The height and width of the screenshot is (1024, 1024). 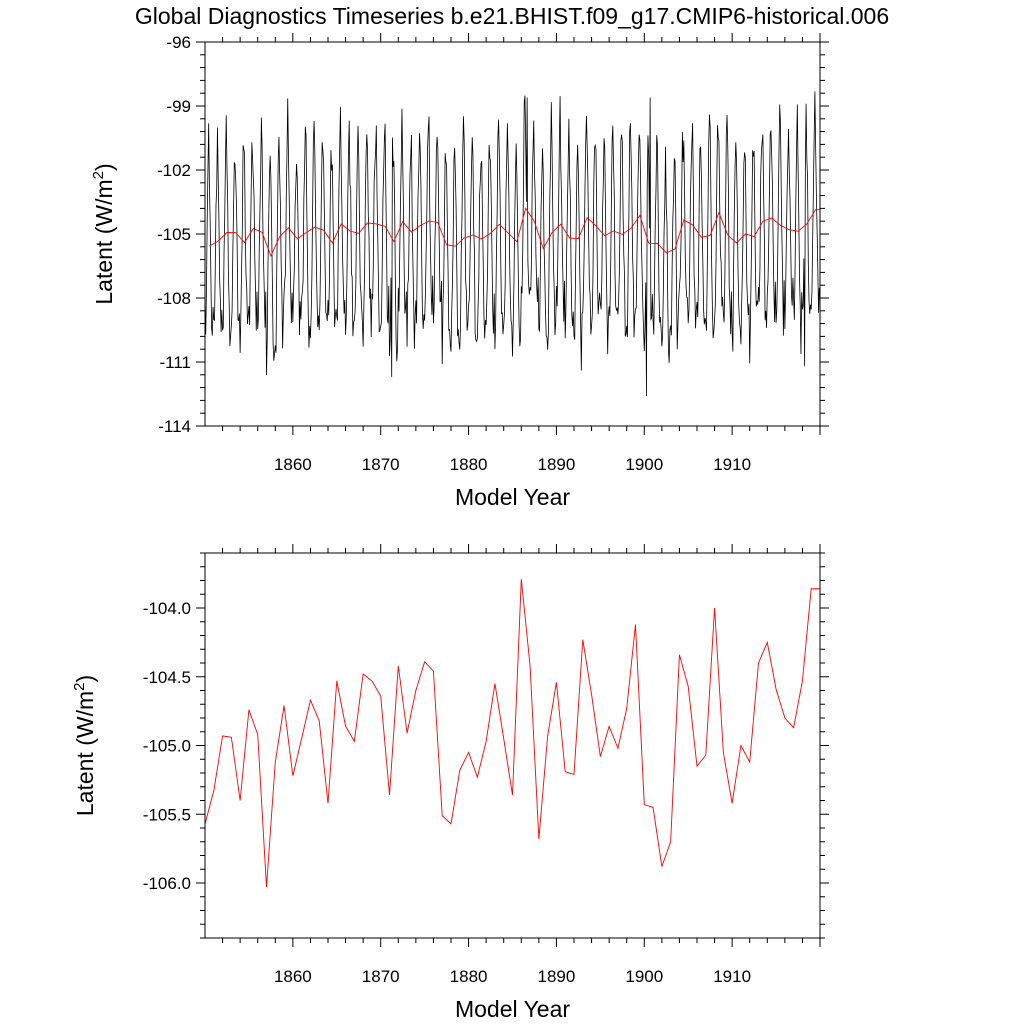 I want to click on y-tick-label: -105.5, so click(x=167, y=814).